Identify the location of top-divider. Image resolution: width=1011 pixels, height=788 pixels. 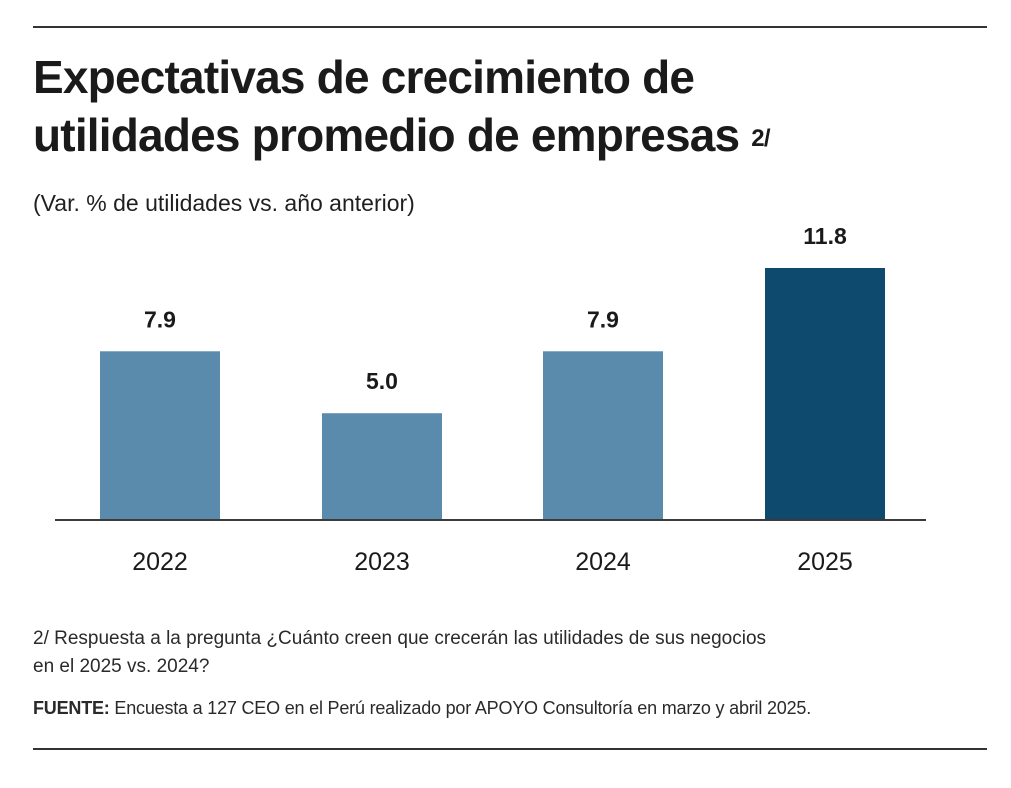
(510, 27).